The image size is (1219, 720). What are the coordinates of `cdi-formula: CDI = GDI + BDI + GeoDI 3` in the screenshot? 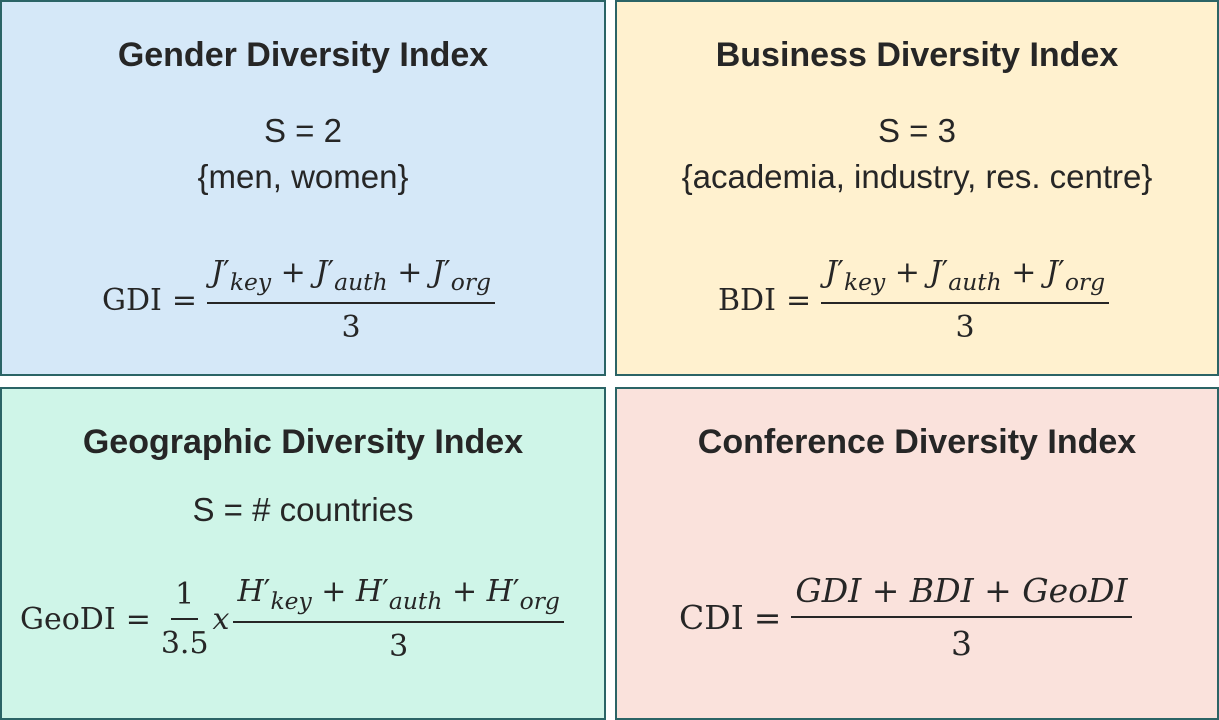 It's located at (905, 617).